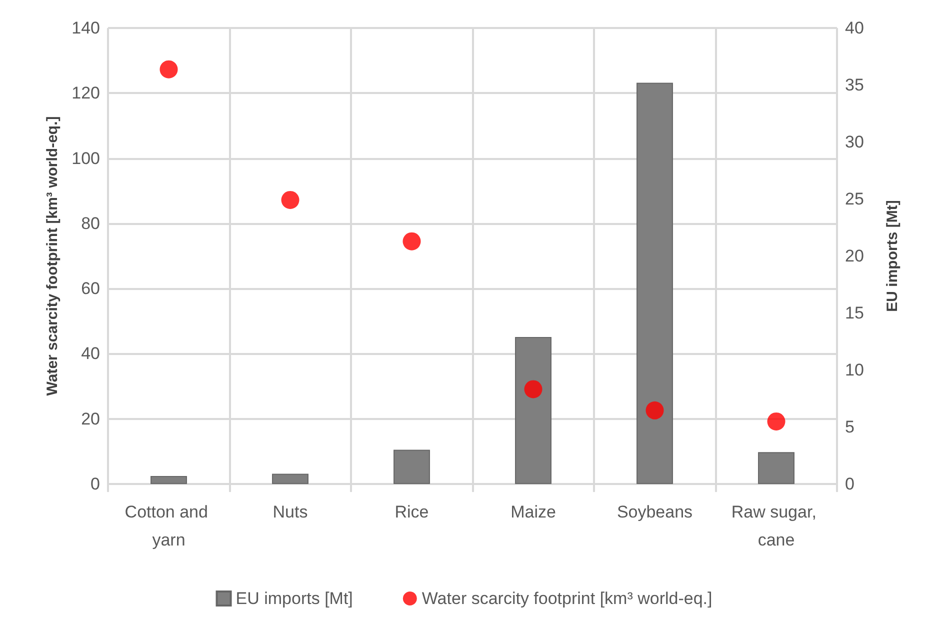  I want to click on y2-tick-label: 40, so click(854, 28).